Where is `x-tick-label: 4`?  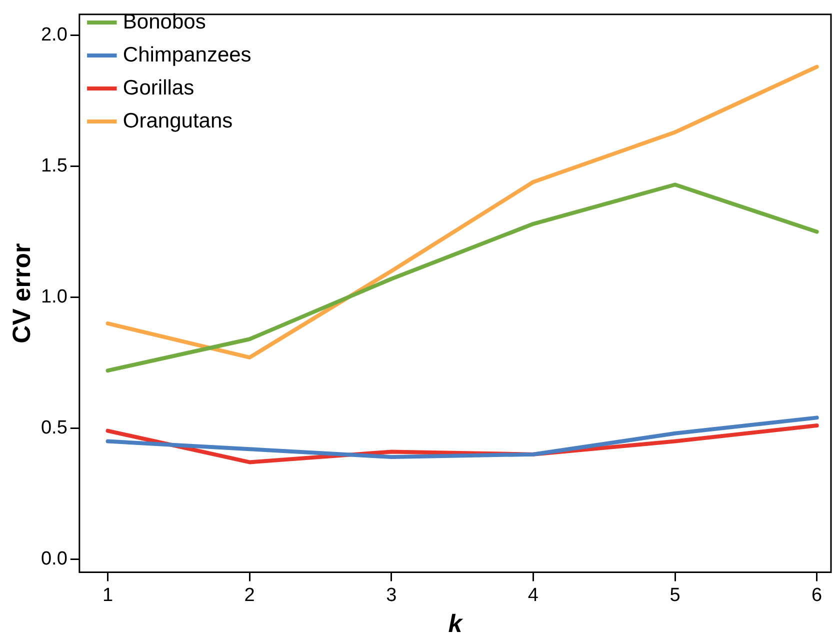
x-tick-label: 4 is located at coordinates (533, 595).